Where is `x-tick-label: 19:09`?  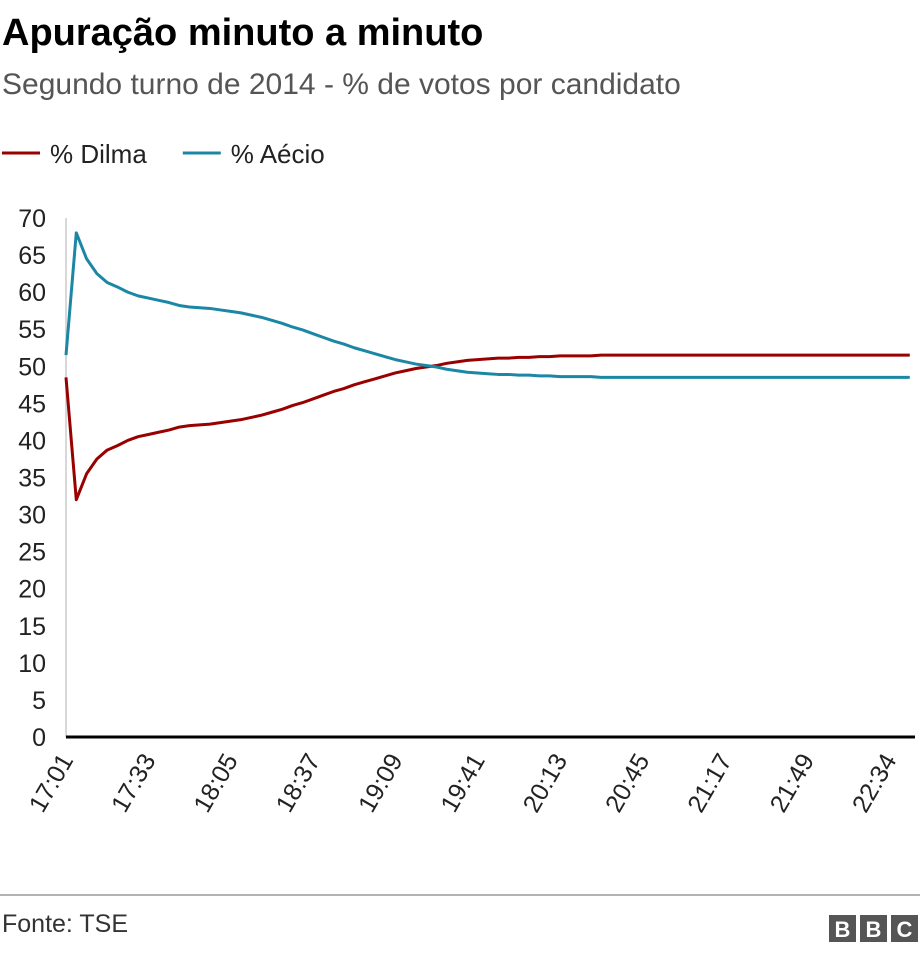
x-tick-label: 19:09 is located at coordinates (381, 783).